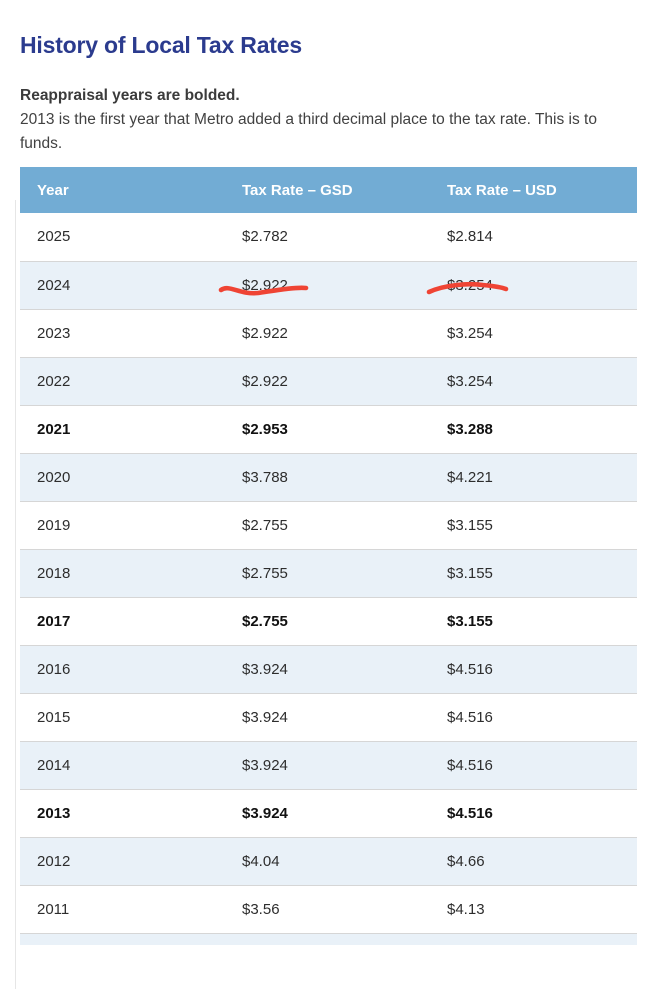 The image size is (652, 989). What do you see at coordinates (122, 428) in the screenshot?
I see `cell-year: 2021` at bounding box center [122, 428].